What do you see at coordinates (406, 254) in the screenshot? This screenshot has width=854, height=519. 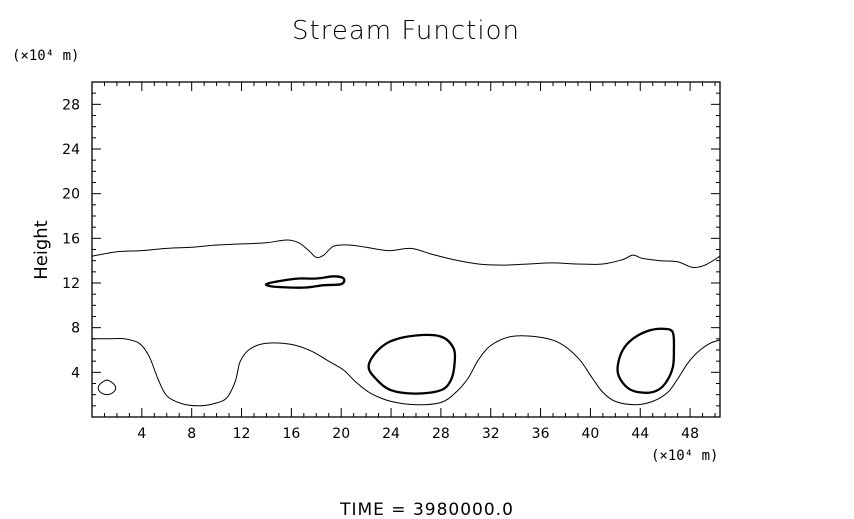 I see `upper-contour` at bounding box center [406, 254].